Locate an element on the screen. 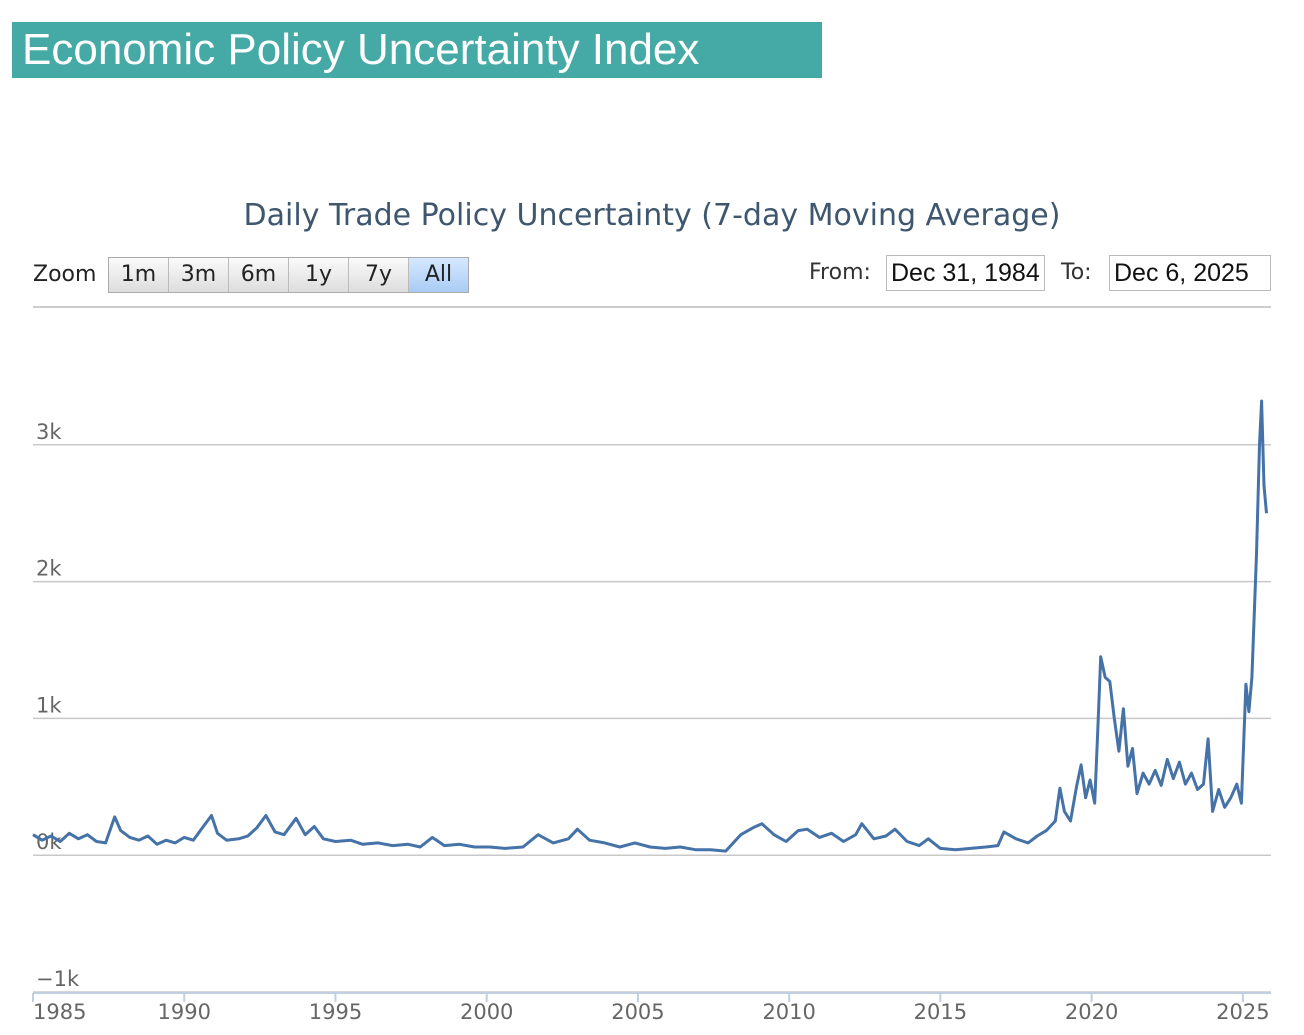 Image resolution: width=1304 pixels, height=1035 pixels. page-title: Economic Policy Uncertainty Index is located at coordinates (417, 50).